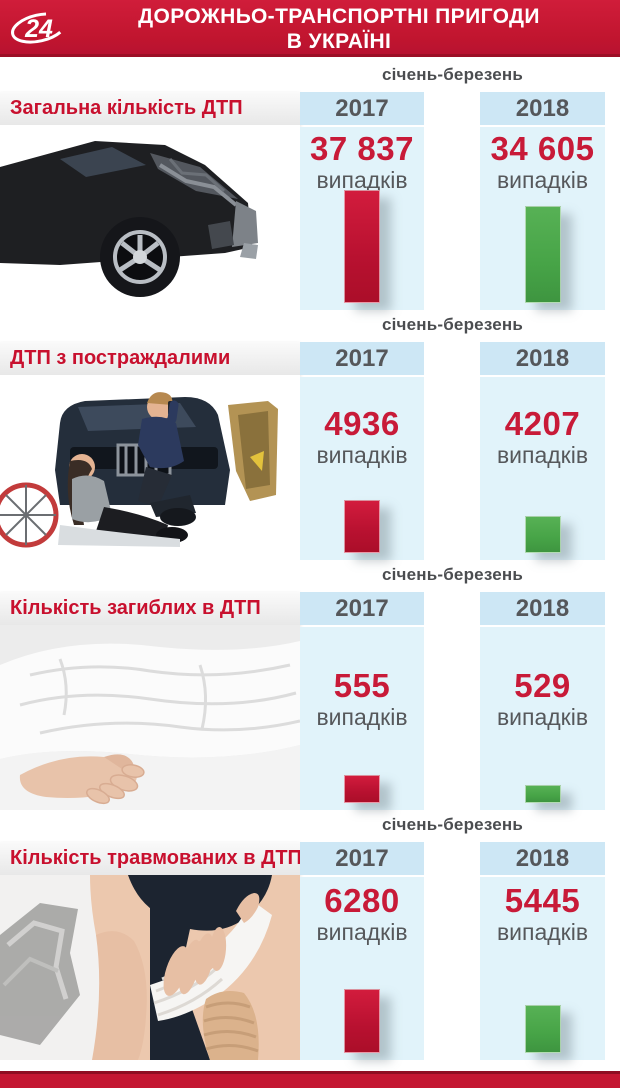  I want to click on channel-24-logo-icon: 24, so click(39, 28).